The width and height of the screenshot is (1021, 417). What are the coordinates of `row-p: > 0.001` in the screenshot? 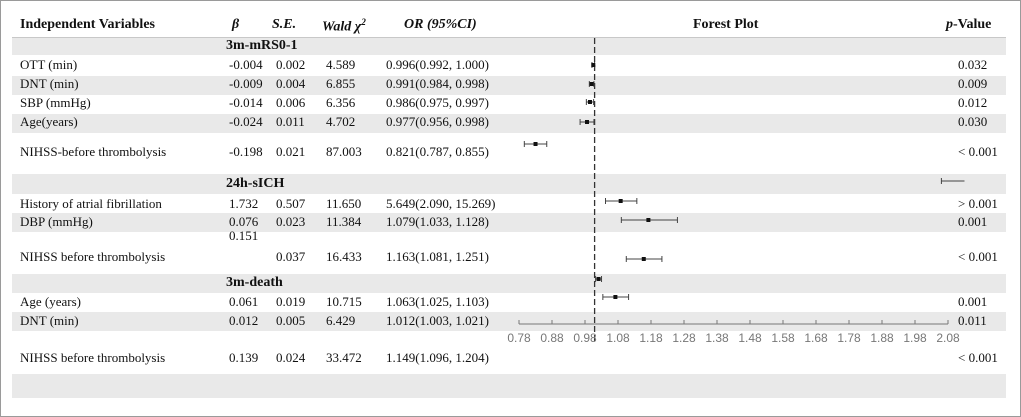 It's located at (978, 203).